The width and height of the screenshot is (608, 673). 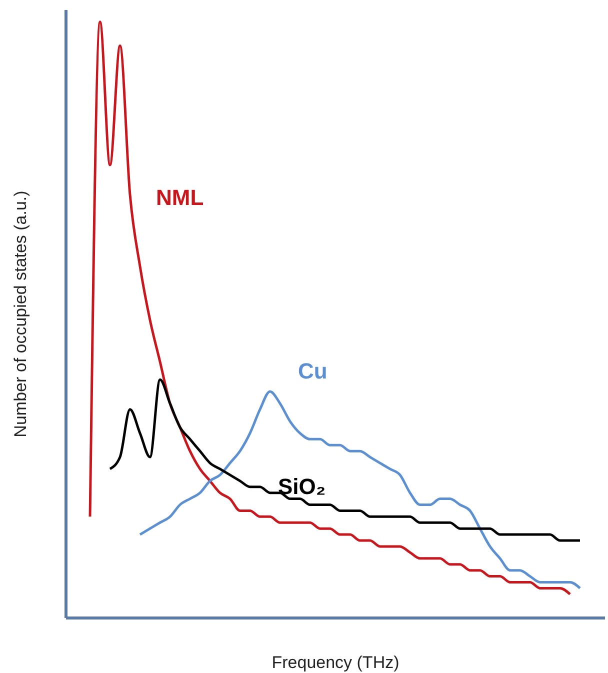 What do you see at coordinates (180, 197) in the screenshot?
I see `series-label: NML` at bounding box center [180, 197].